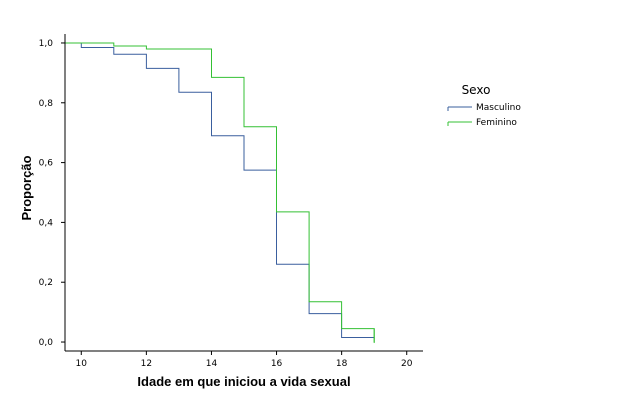  What do you see at coordinates (46, 44) in the screenshot?
I see `y-tick-label: 1,0` at bounding box center [46, 44].